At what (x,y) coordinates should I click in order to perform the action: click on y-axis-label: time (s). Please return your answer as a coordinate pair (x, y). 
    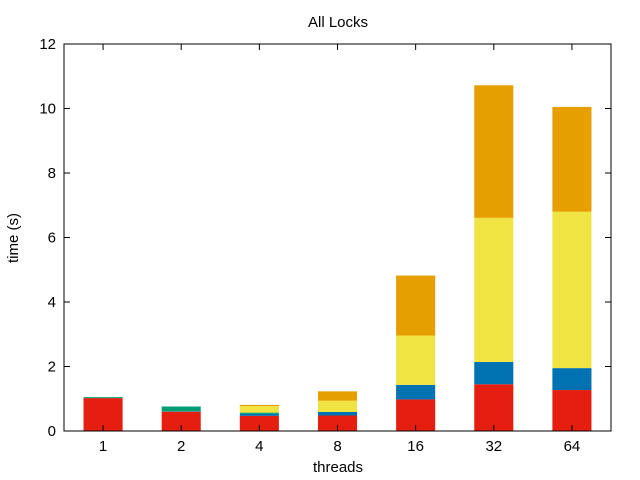
    Looking at the image, I should click on (13, 238).